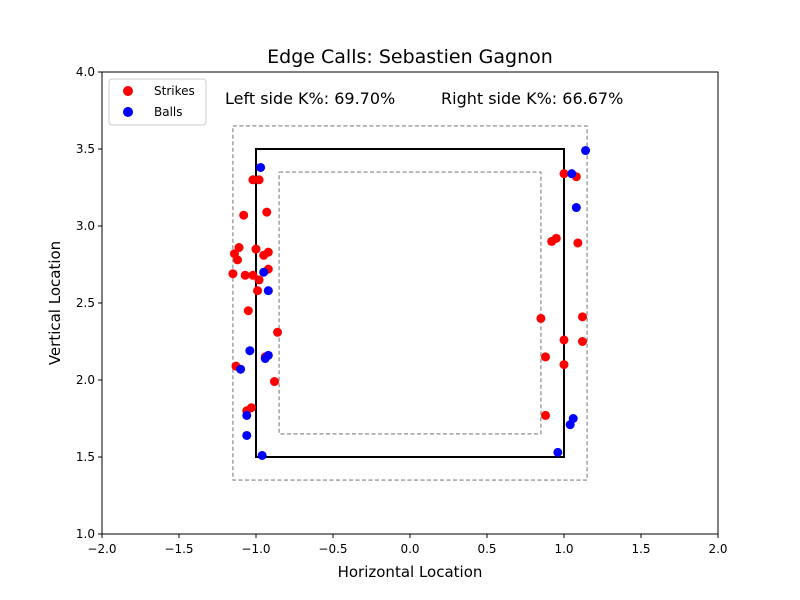  What do you see at coordinates (410, 572) in the screenshot?
I see `x-axis-label: Horizontal Location` at bounding box center [410, 572].